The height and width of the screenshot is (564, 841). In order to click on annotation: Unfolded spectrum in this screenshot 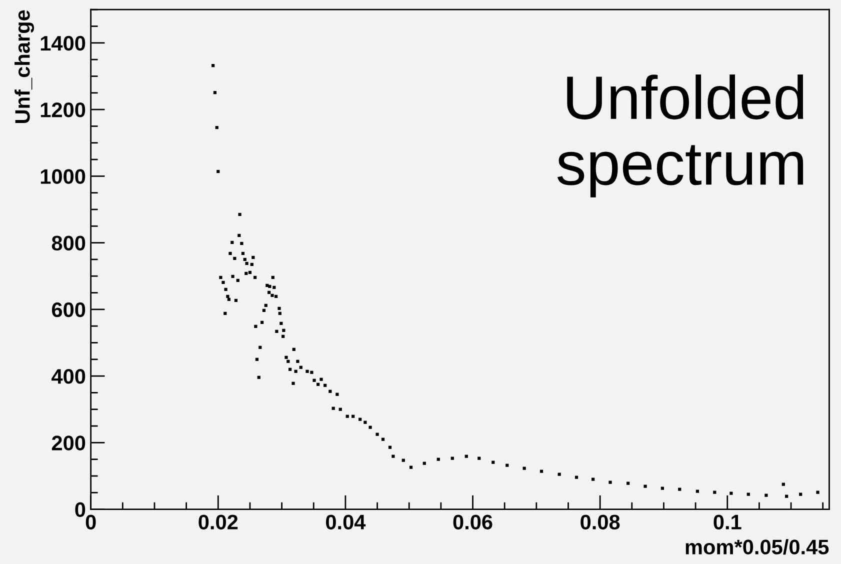, I will do `click(680, 136)`.